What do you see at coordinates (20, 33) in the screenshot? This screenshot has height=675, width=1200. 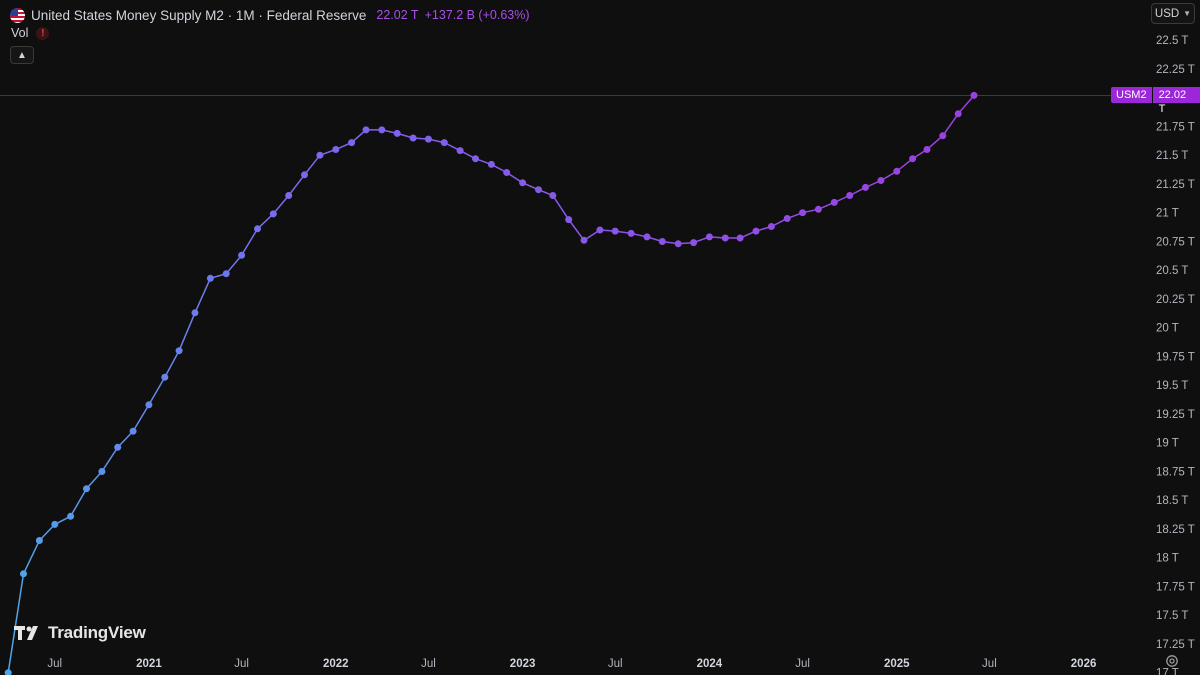 I see `volume-label: Vol` at bounding box center [20, 33].